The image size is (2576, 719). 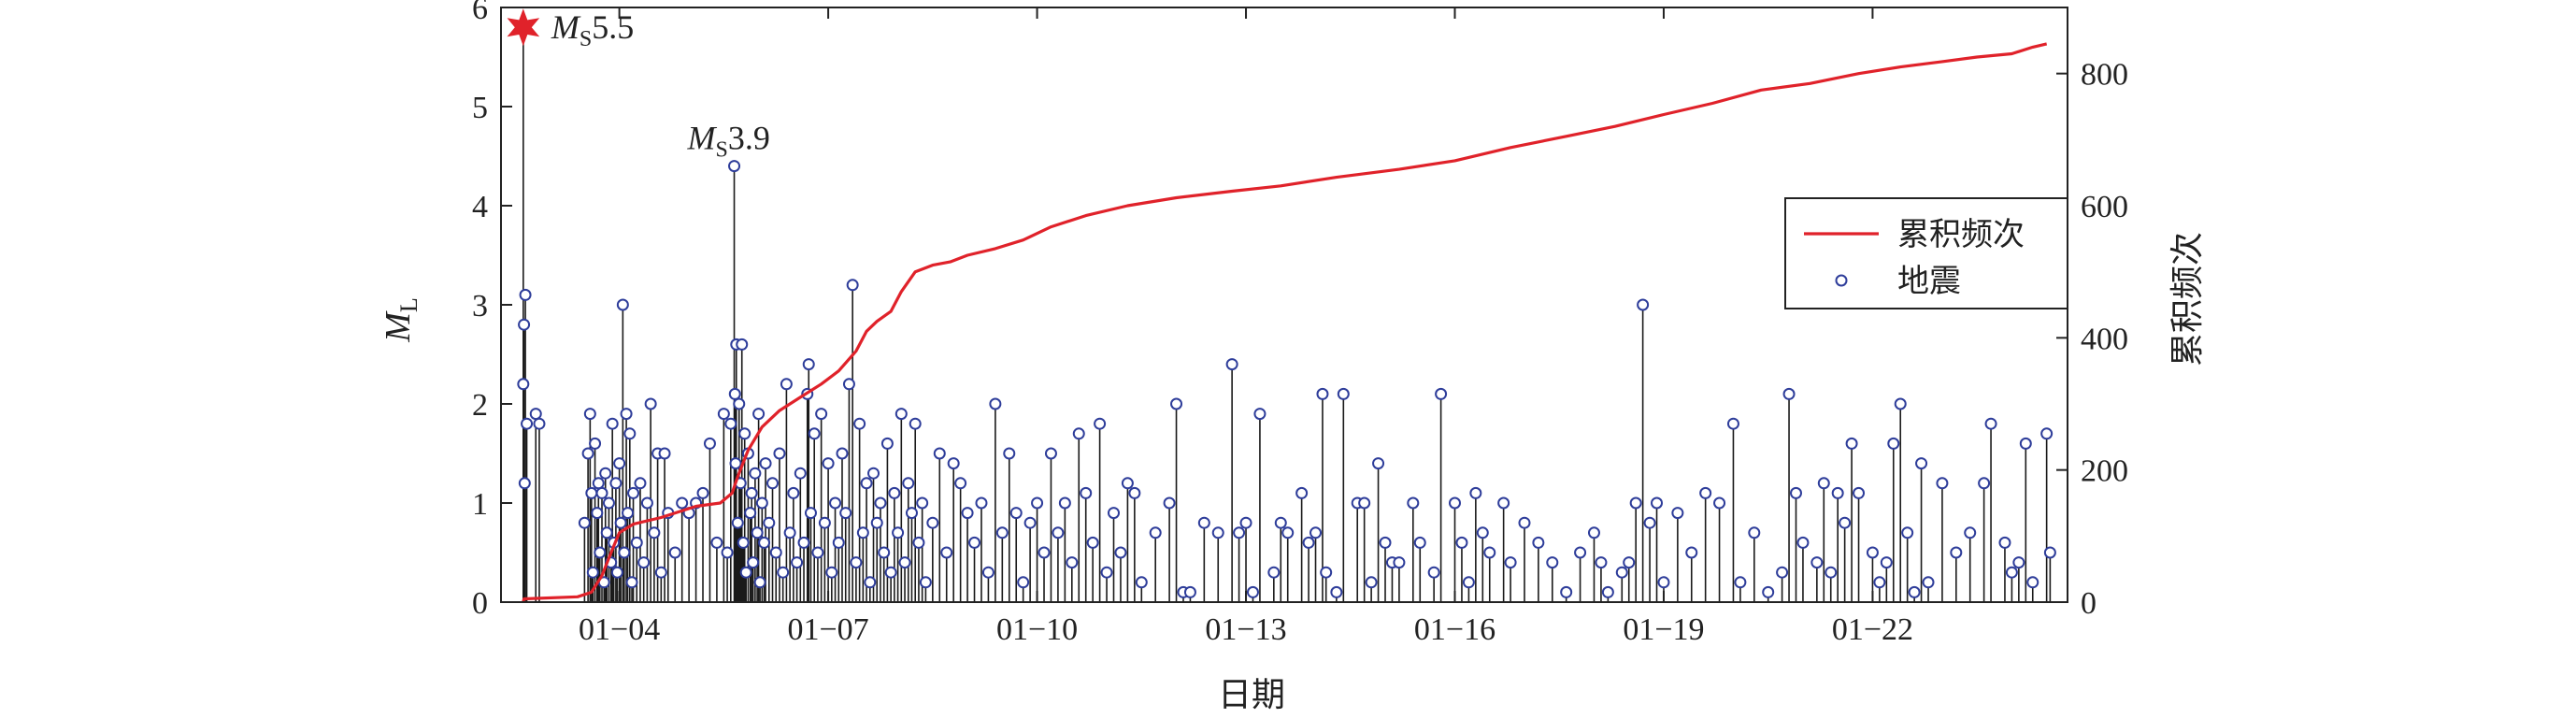 I want to click on y2-tick-label: 0, so click(x=2089, y=603).